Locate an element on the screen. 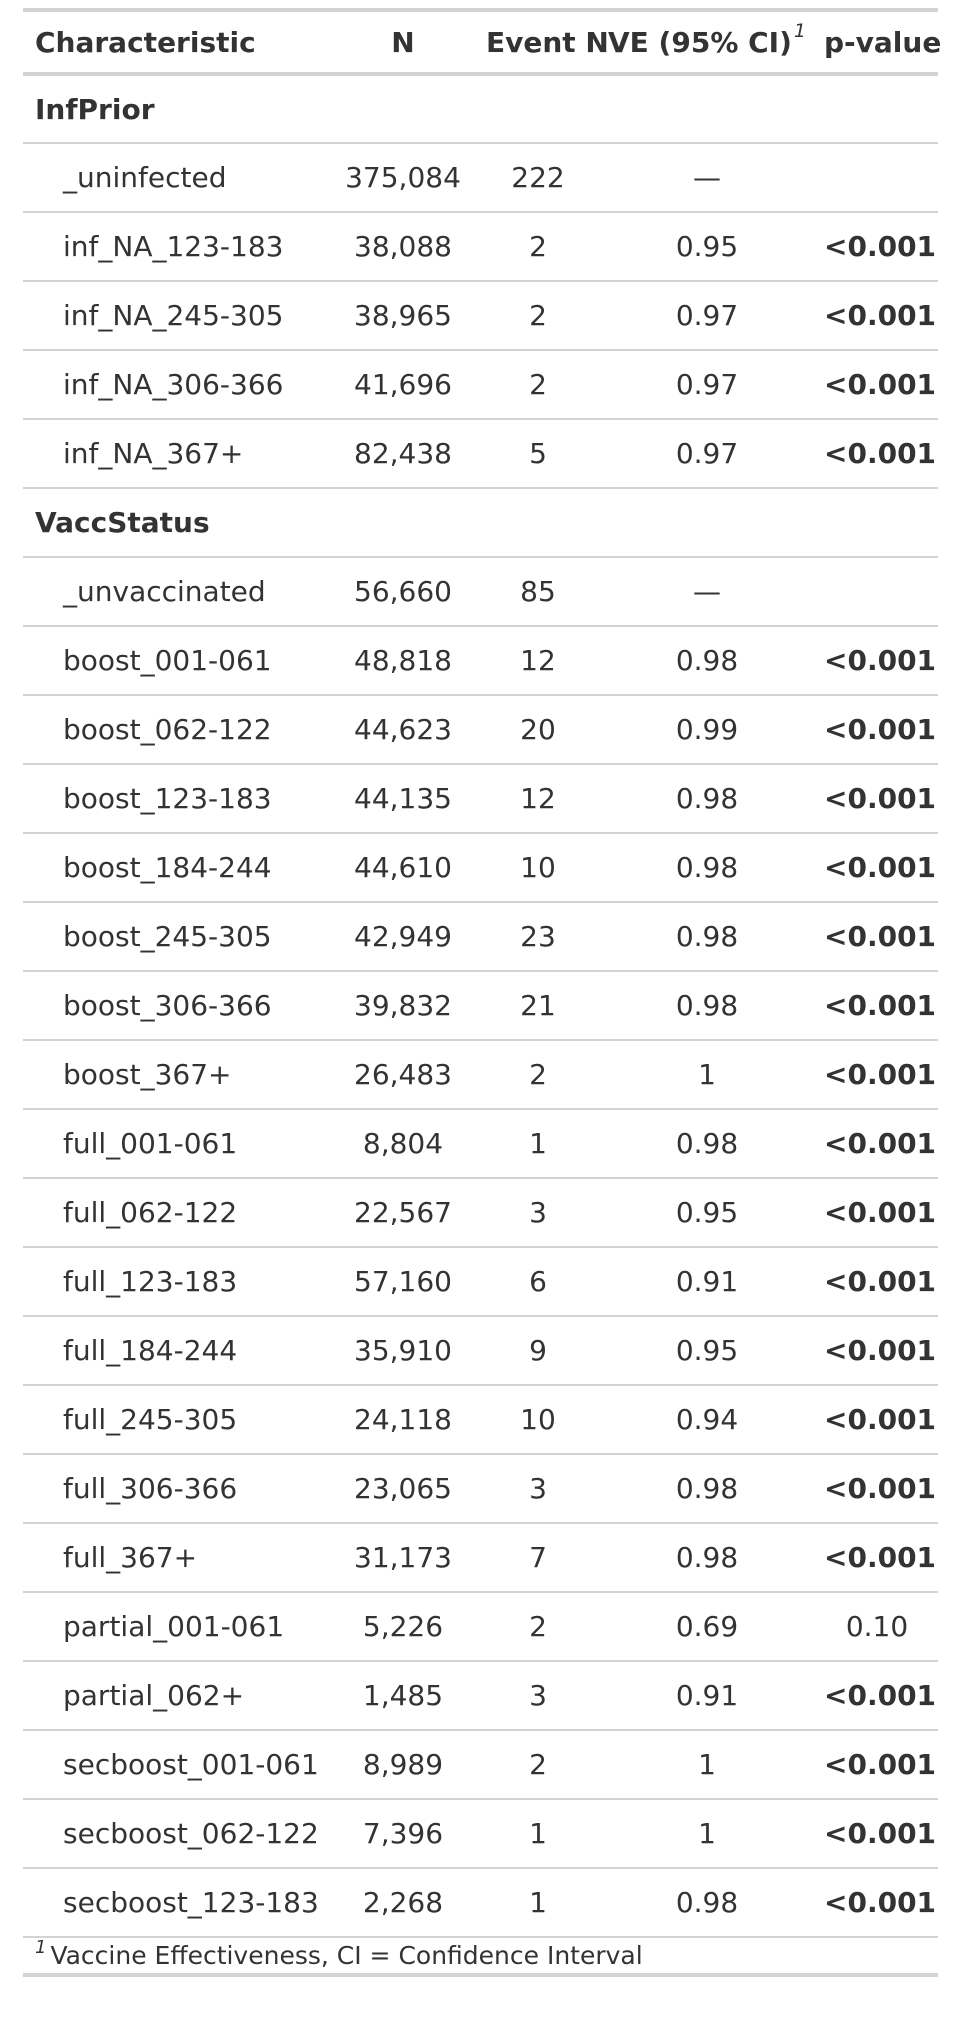  cell-characteristic: inf_NA_306-366 is located at coordinates (173, 384).